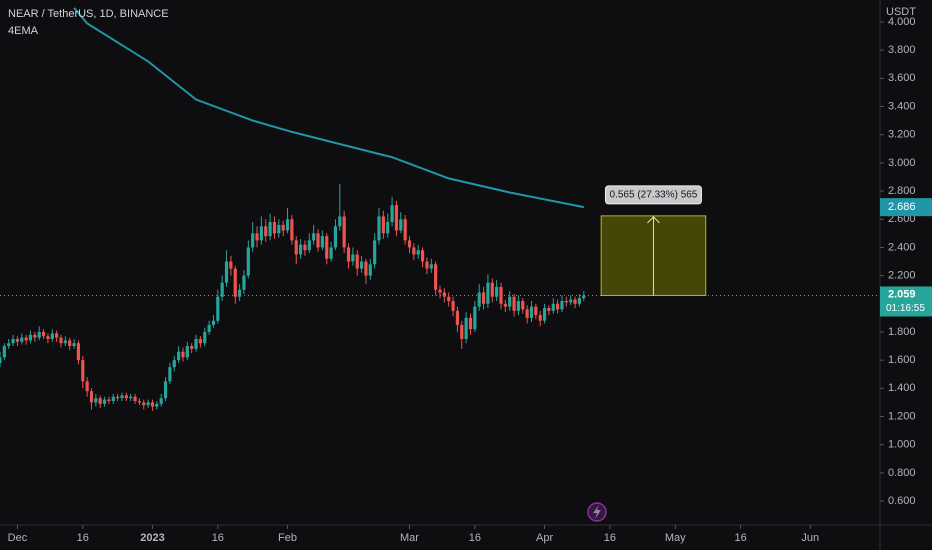  I want to click on y-tick-label: 4.000, so click(902, 22).